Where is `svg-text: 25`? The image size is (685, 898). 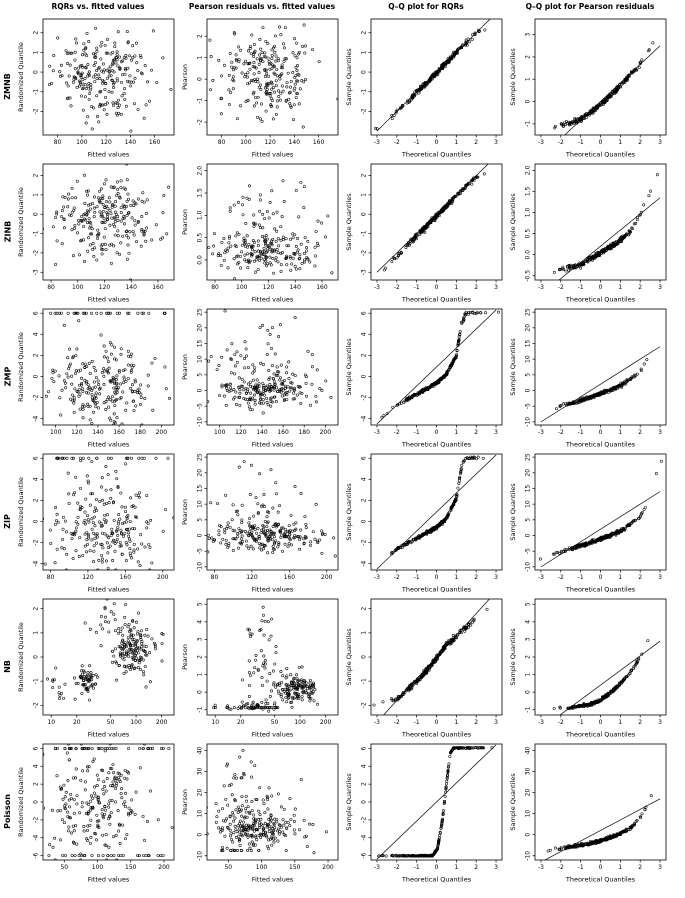 svg-text: 25 is located at coordinates (200, 312).